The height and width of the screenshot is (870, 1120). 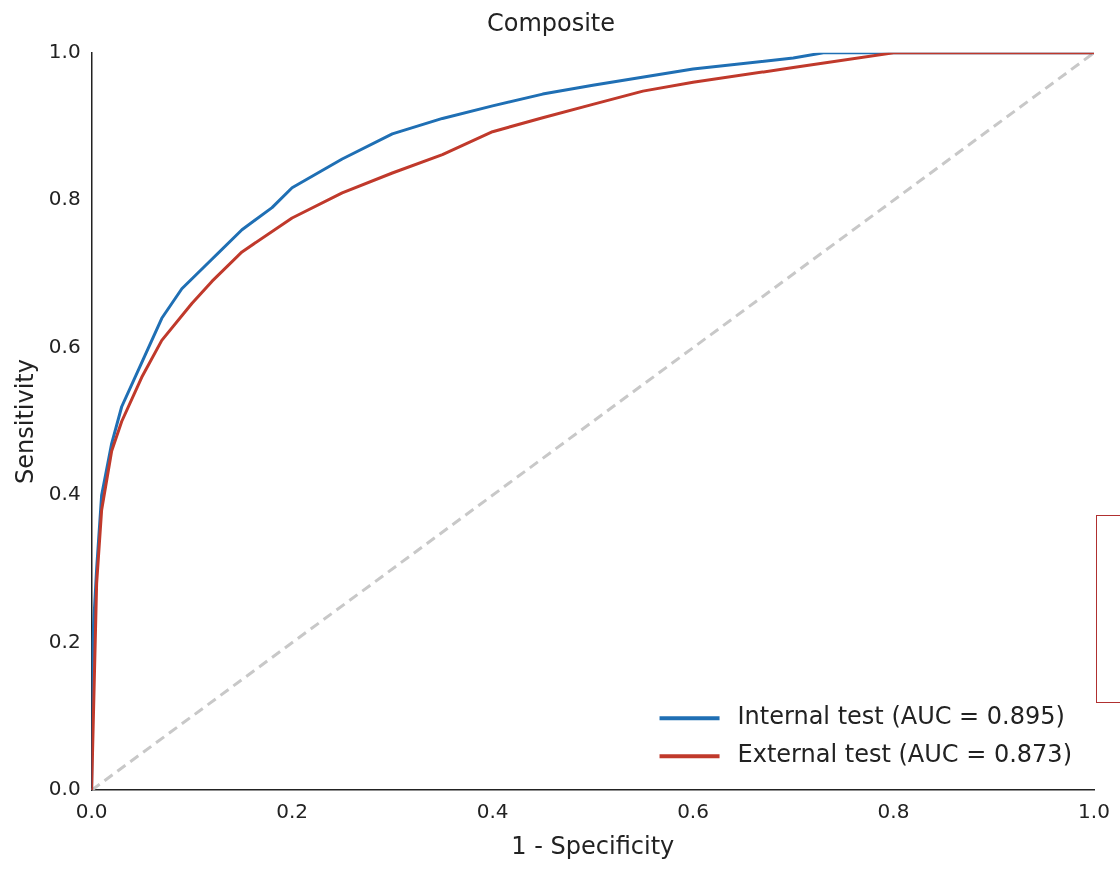 I want to click on y-tick-label: 0.0, so click(x=64, y=788).